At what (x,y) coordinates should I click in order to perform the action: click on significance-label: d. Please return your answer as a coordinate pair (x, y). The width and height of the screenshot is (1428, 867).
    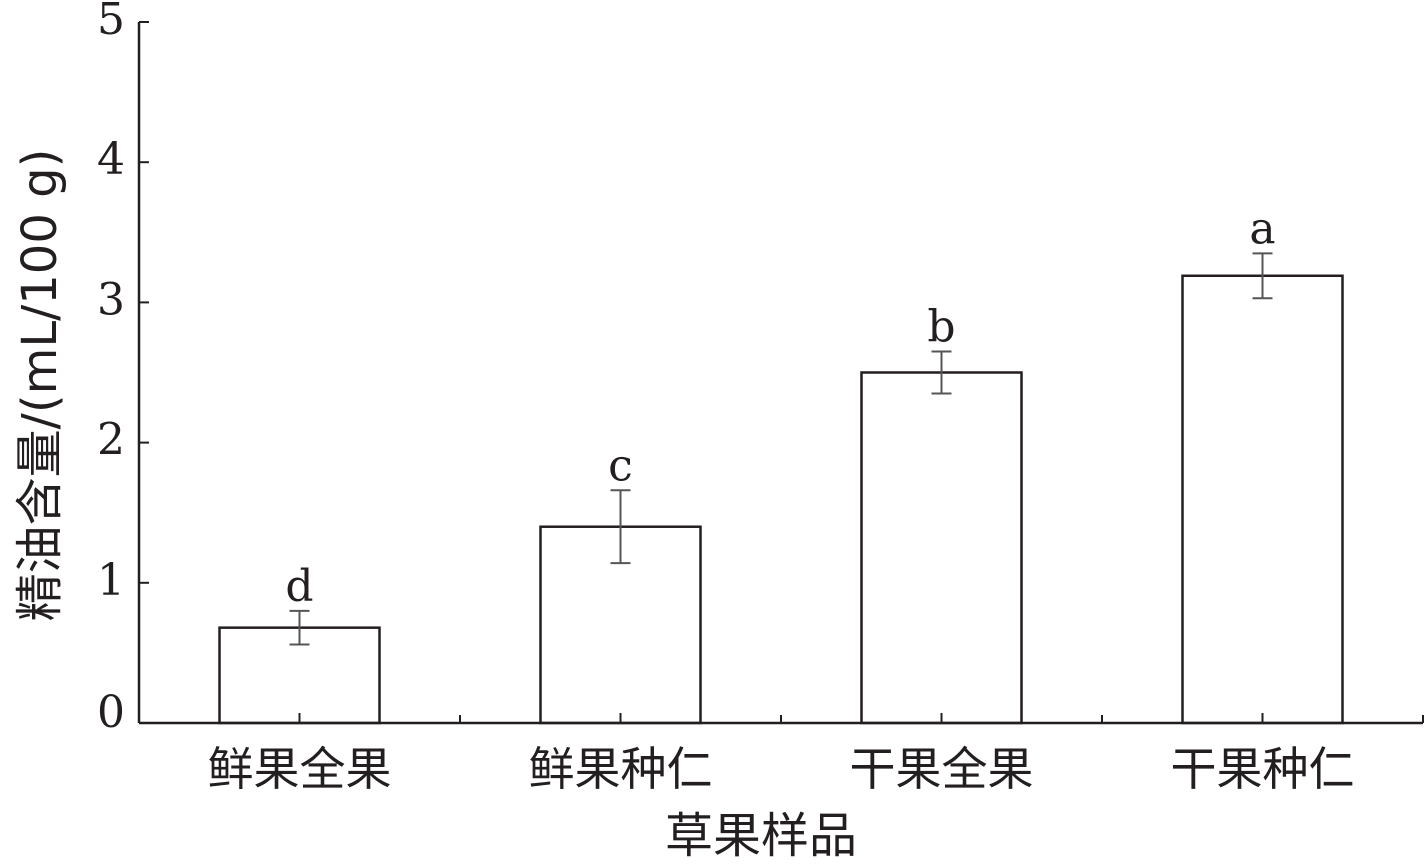
    Looking at the image, I should click on (299, 586).